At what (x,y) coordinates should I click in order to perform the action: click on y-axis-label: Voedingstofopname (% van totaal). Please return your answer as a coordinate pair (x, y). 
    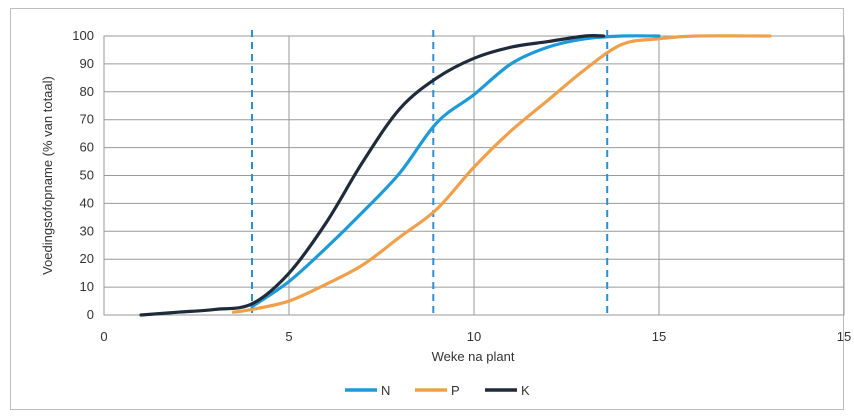
    Looking at the image, I should click on (47, 175).